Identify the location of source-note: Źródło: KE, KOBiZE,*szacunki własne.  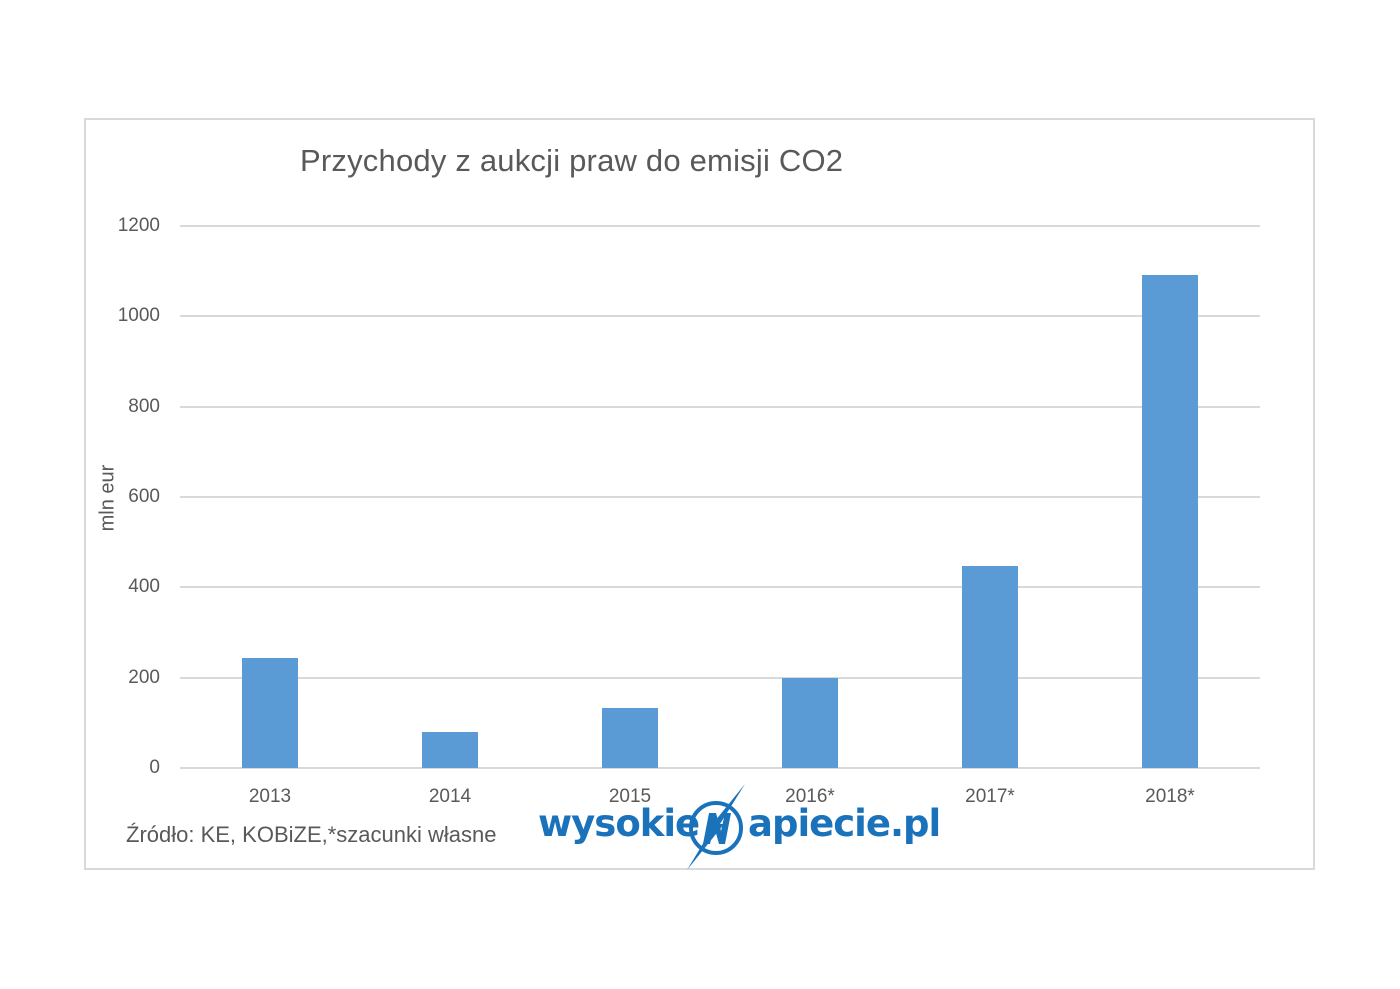
(311, 834).